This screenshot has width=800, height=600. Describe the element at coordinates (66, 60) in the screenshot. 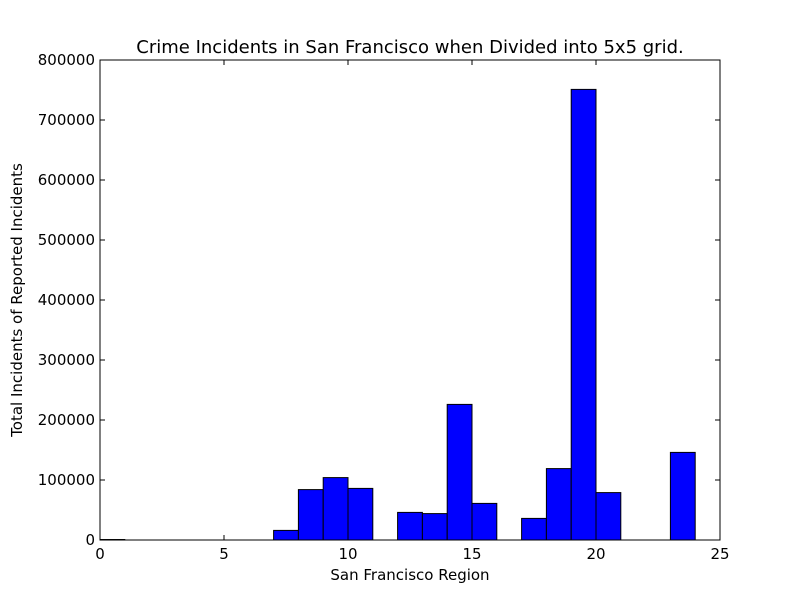

I see `y-tick-label: 800000` at that location.